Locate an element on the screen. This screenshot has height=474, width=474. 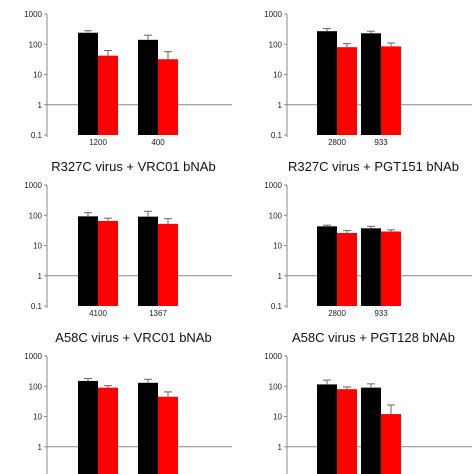
category-label: 1200 is located at coordinates (98, 142).